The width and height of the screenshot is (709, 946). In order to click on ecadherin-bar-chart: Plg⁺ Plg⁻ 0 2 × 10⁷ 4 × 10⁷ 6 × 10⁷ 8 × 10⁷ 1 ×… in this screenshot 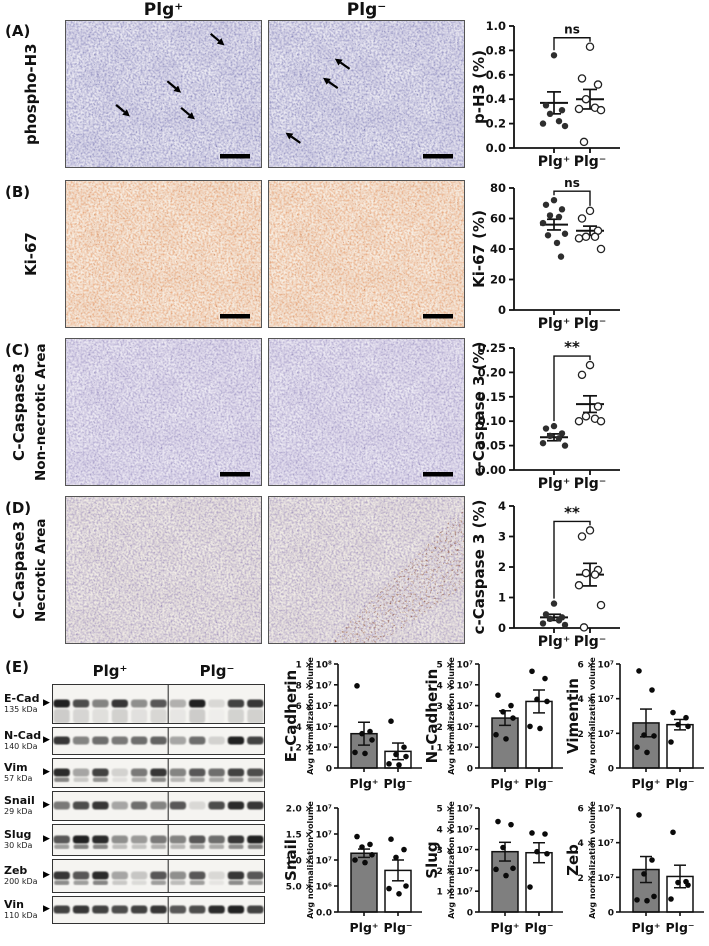, I will do `click(353, 724)`.